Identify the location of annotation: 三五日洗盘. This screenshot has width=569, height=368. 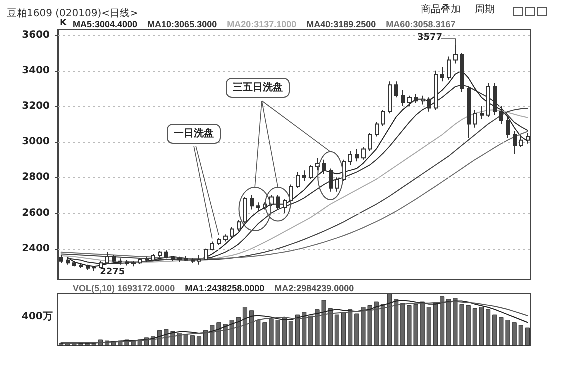
(258, 88).